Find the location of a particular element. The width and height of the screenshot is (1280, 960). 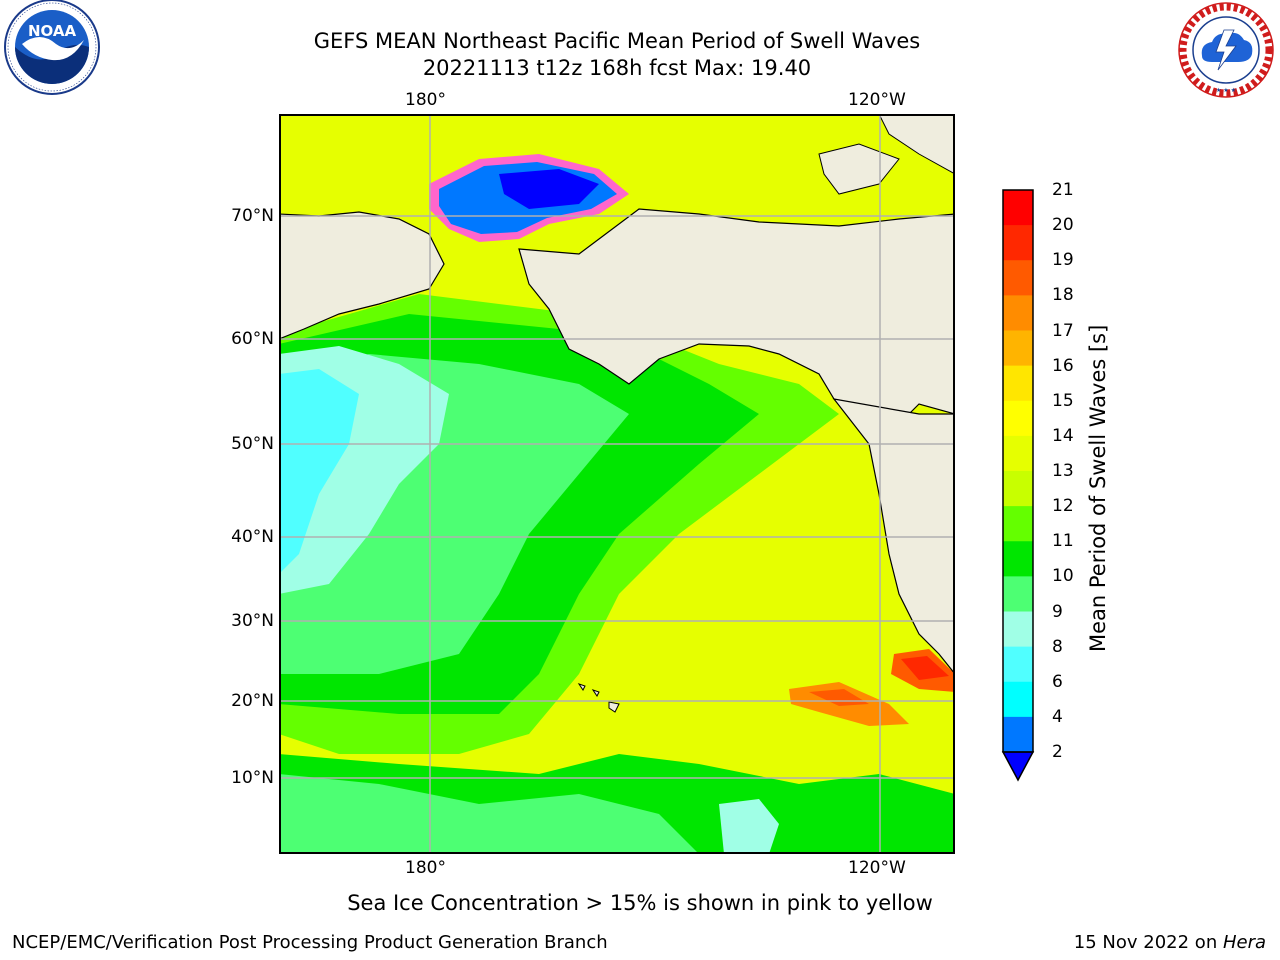

colorbar-tick-4: 4 is located at coordinates (1057, 716).